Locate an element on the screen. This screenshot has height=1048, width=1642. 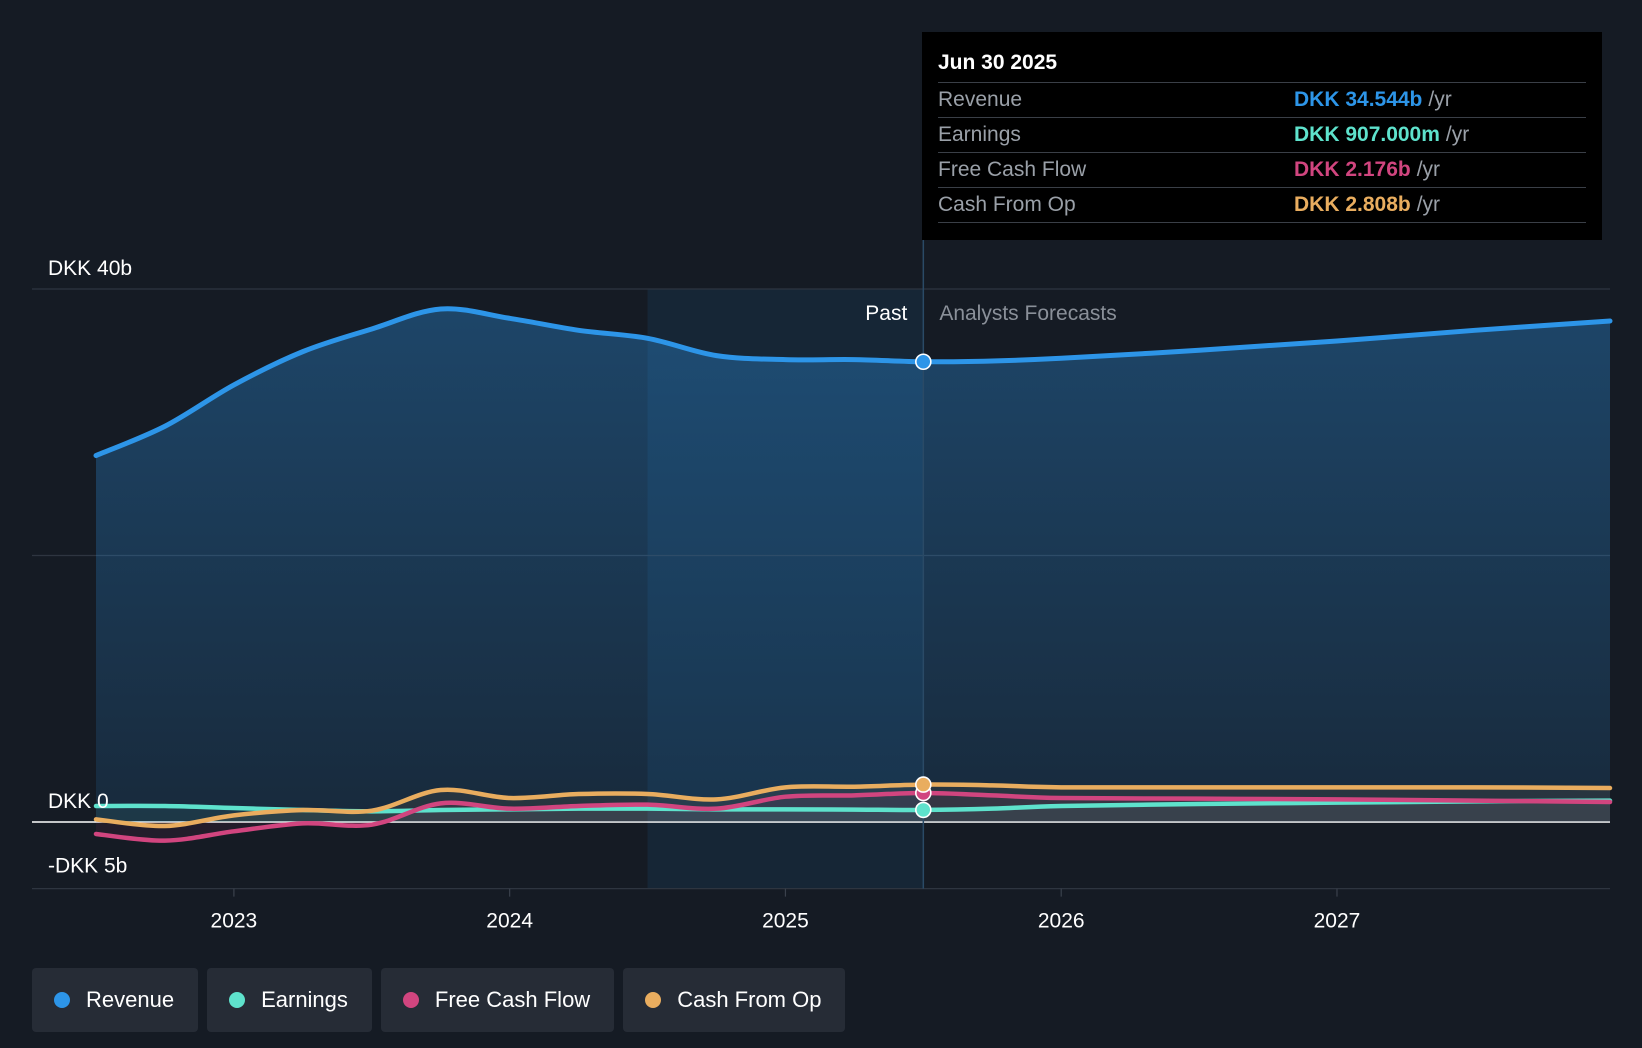
tooltip-row-cash-from-op: Cash From Op DKK 2.808b /yr is located at coordinates (1262, 205).